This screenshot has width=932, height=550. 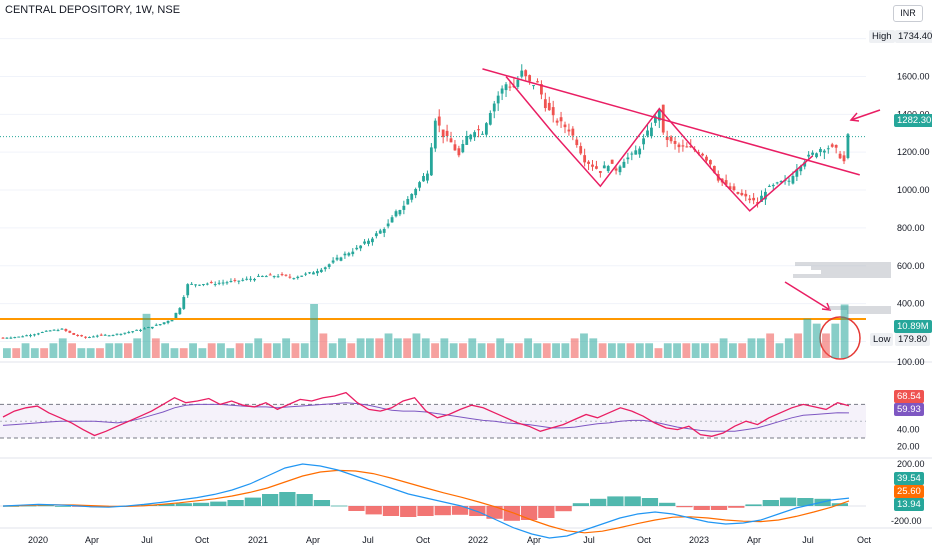 I want to click on volume-tag: 10.89M, so click(x=913, y=326).